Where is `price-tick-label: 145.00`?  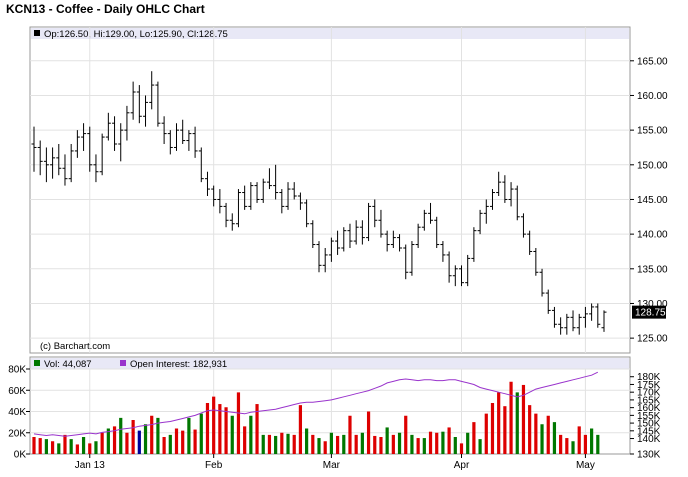 price-tick-label: 145.00 is located at coordinates (652, 200).